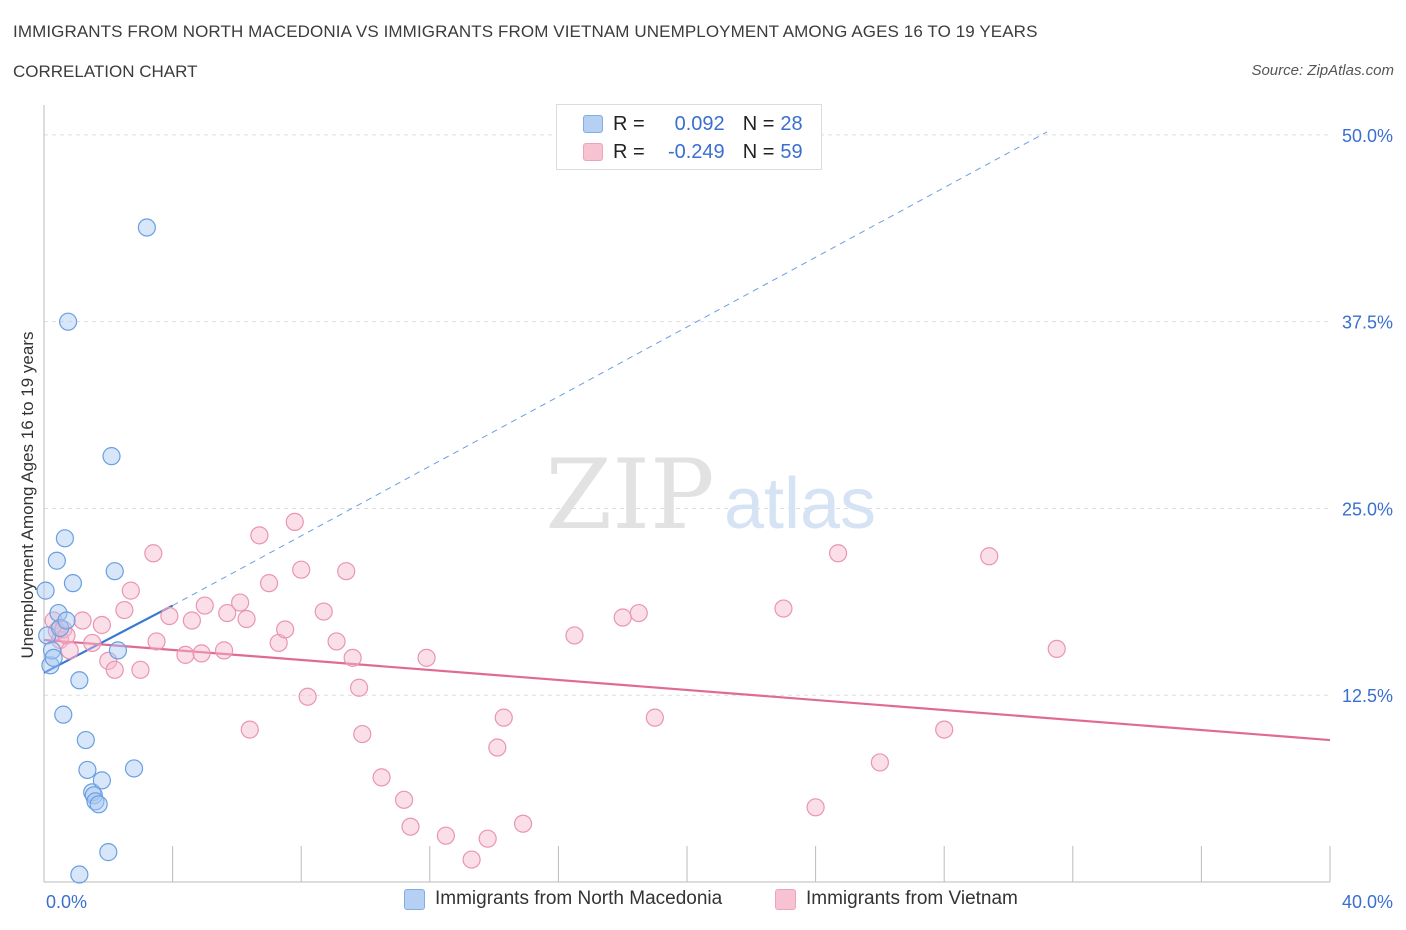 Image resolution: width=1406 pixels, height=930 pixels. What do you see at coordinates (27, 495) in the screenshot?
I see `y-axis-label: Unemployment Among Ages 16 to 19 years` at bounding box center [27, 495].